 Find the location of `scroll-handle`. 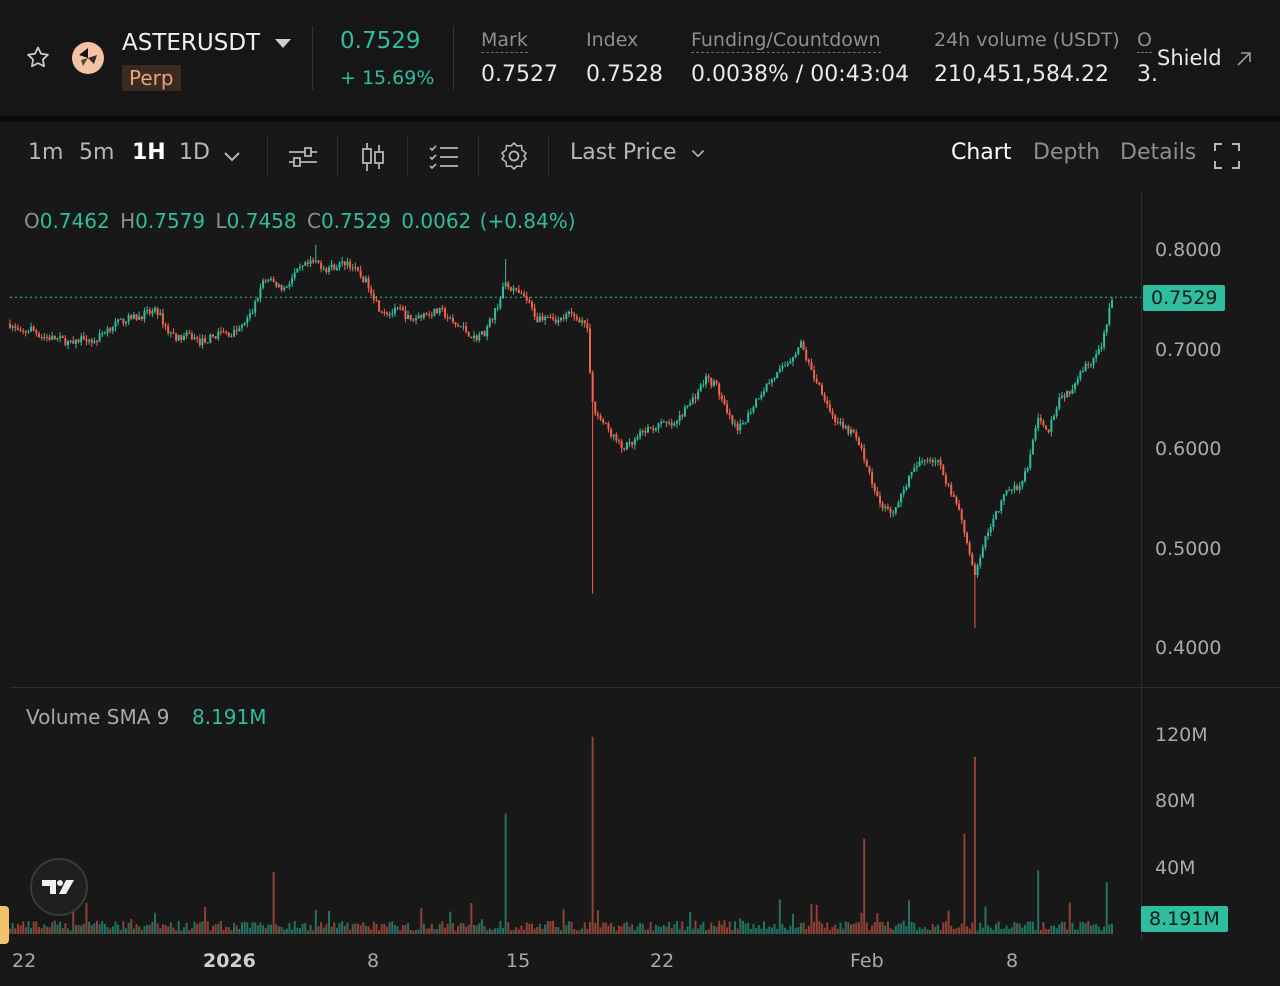

scroll-handle is located at coordinates (4, 925).